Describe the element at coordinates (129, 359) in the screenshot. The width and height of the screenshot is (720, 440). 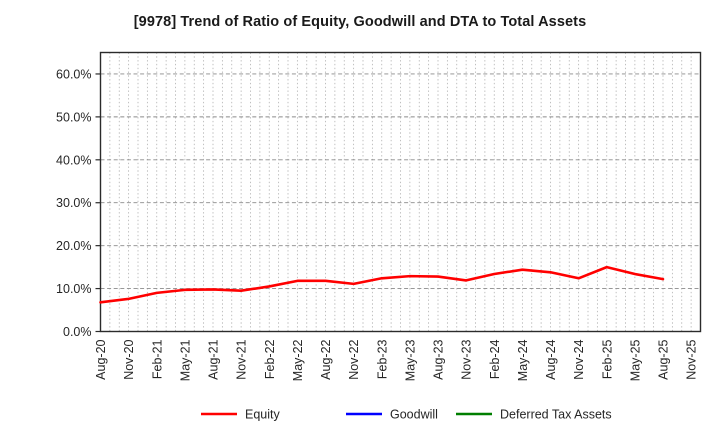
I see `x-axis-tick-label: Nov-20` at that location.